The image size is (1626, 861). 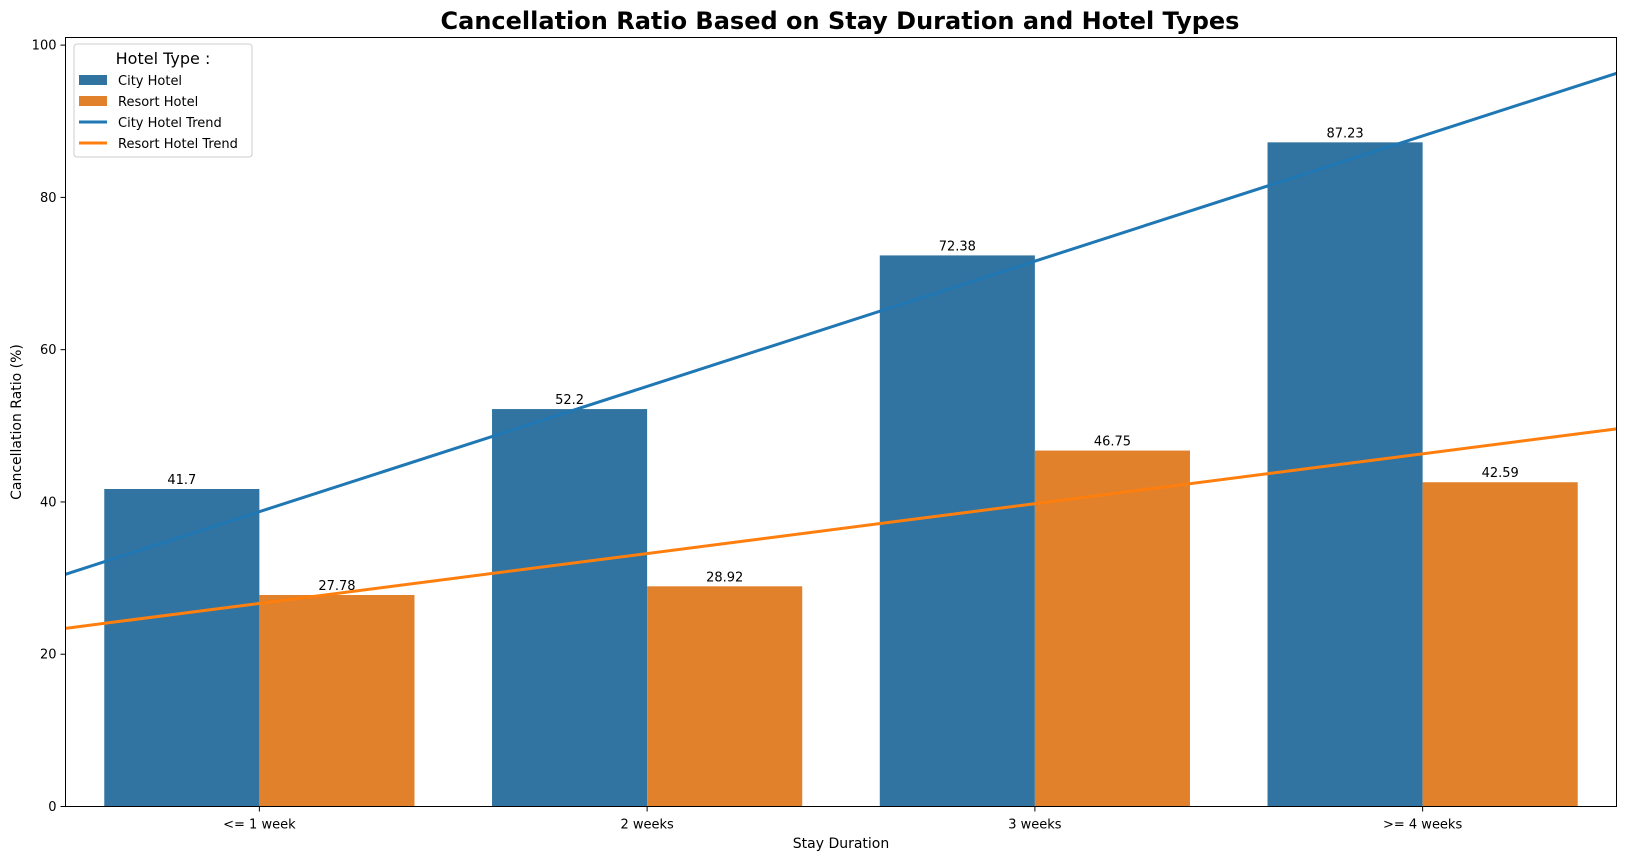 What do you see at coordinates (49, 427) in the screenshot?
I see `y-axis: 0 20 40 60 80 100` at bounding box center [49, 427].